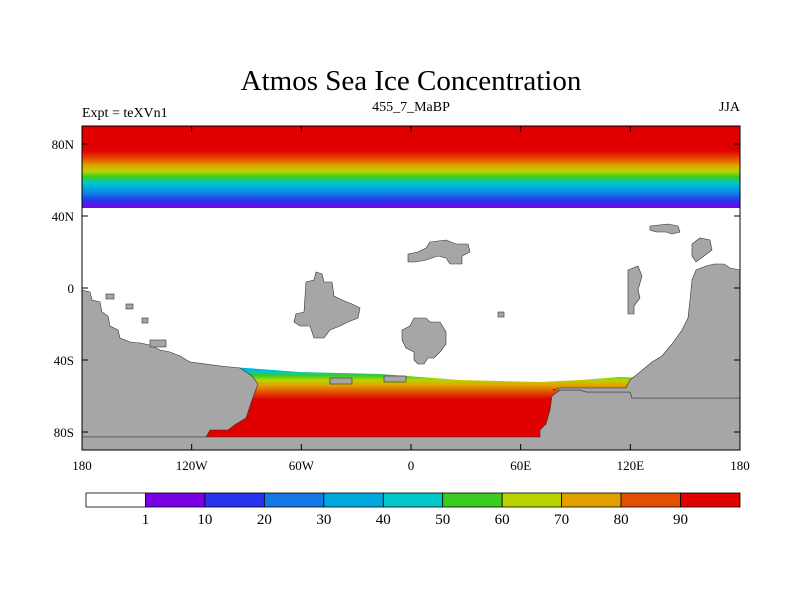 The image size is (800, 600). Describe the element at coordinates (645, 331) in the screenshot. I see `australia-east-land` at that location.